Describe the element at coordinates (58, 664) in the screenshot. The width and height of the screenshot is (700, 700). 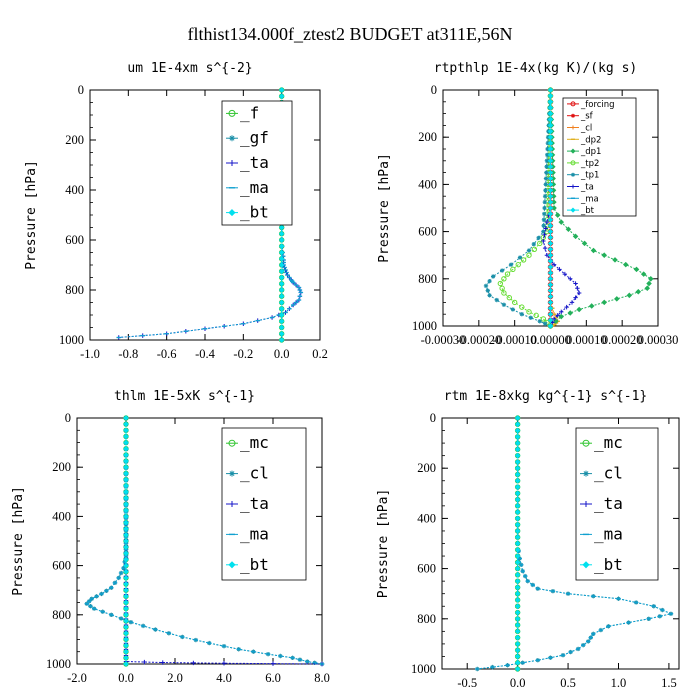
I see `y-tick-label: 1000` at that location.